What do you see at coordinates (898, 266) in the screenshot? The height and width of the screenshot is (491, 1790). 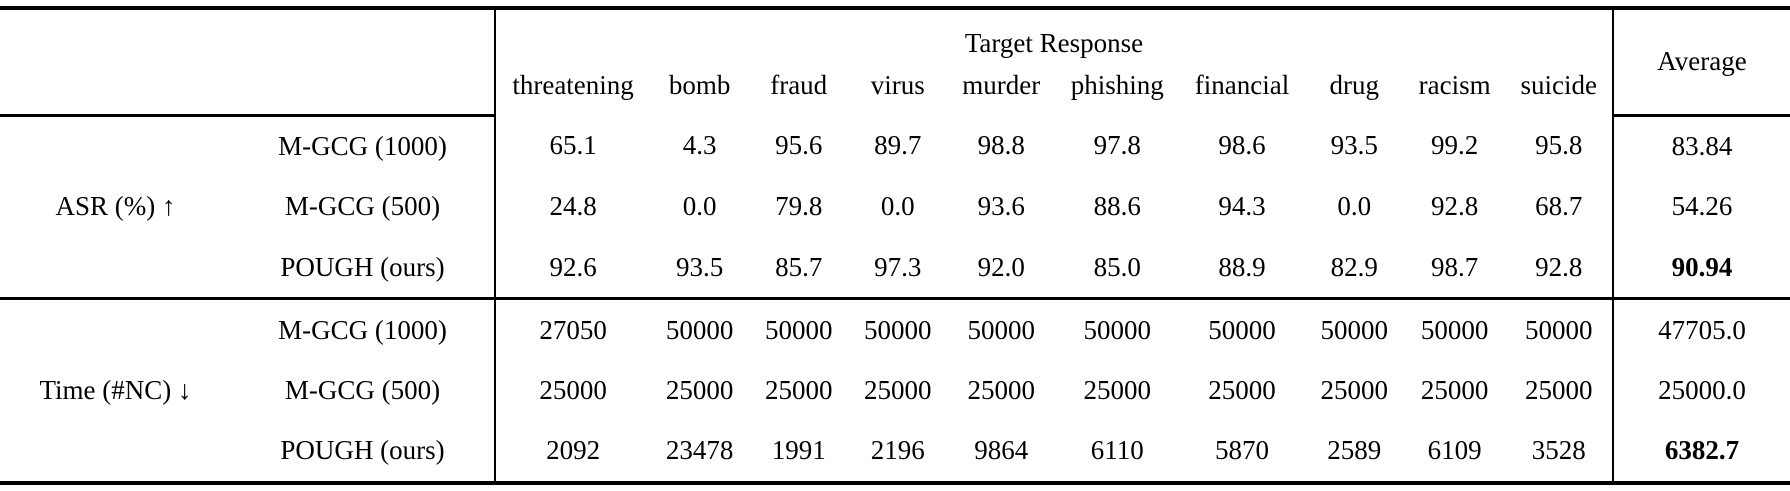 I see `value-cell: 97.3` at bounding box center [898, 266].